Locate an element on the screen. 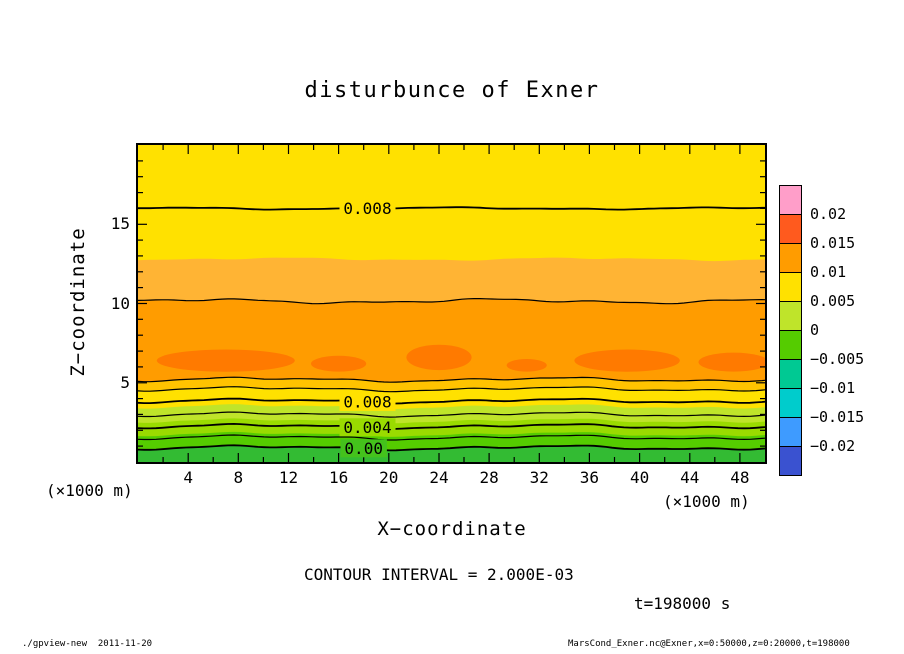  colorbar-tick-label: −0.02 is located at coordinates (833, 446).